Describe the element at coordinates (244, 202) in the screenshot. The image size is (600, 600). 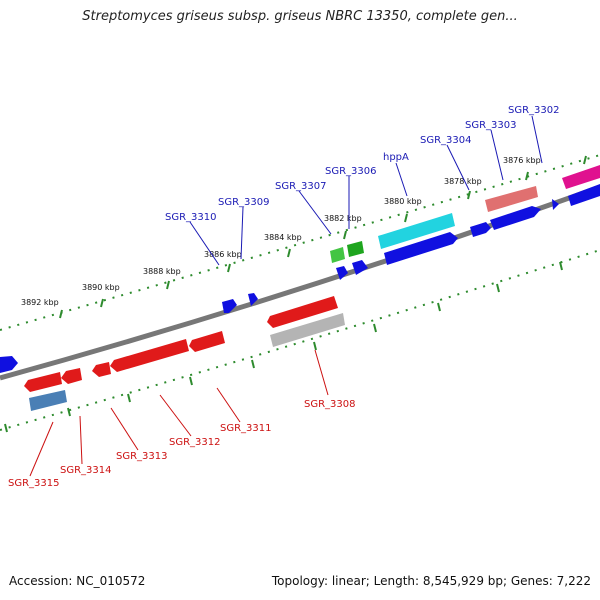
I see `gene-label: SGR_3309` at that location.